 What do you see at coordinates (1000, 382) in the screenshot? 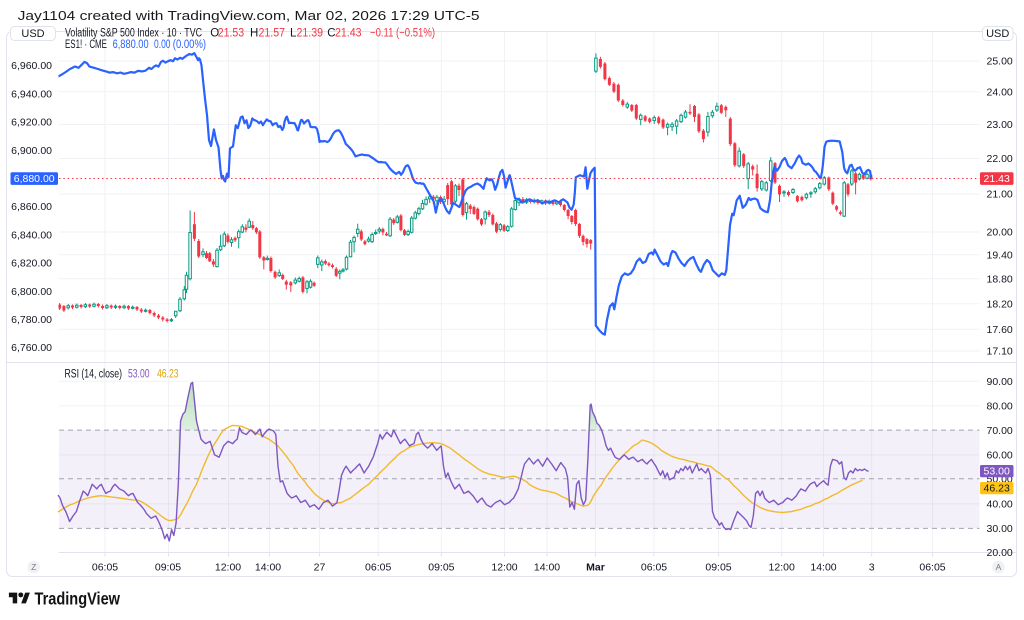
I see `svg-text: 90.00` at bounding box center [1000, 382].